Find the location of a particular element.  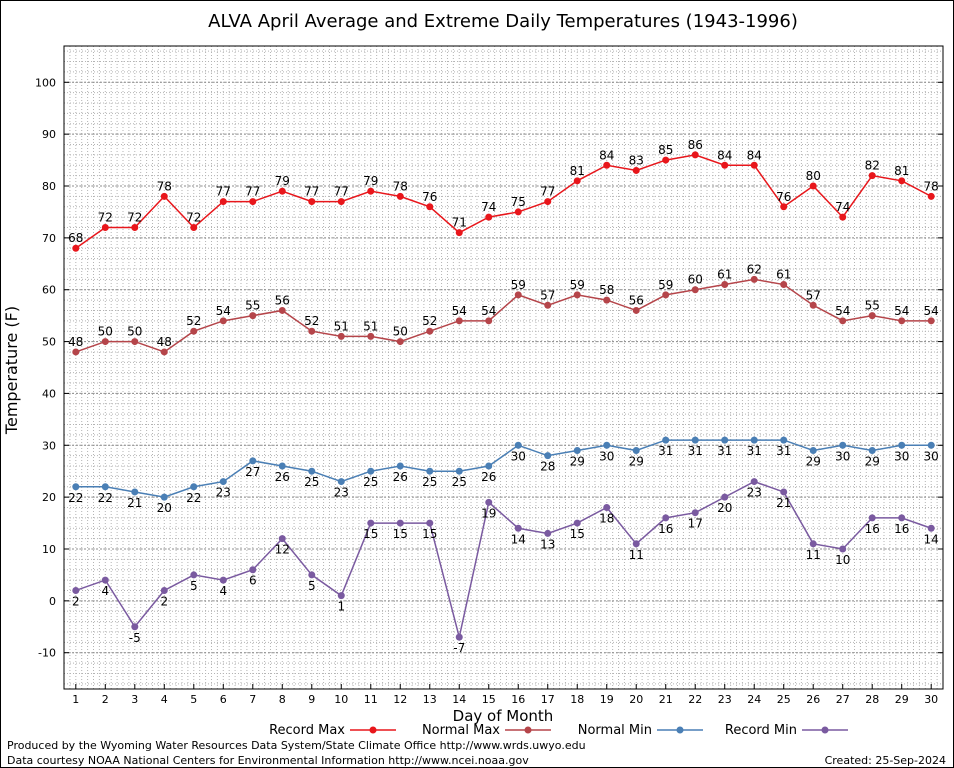

data-label: 22 is located at coordinates (193, 498).